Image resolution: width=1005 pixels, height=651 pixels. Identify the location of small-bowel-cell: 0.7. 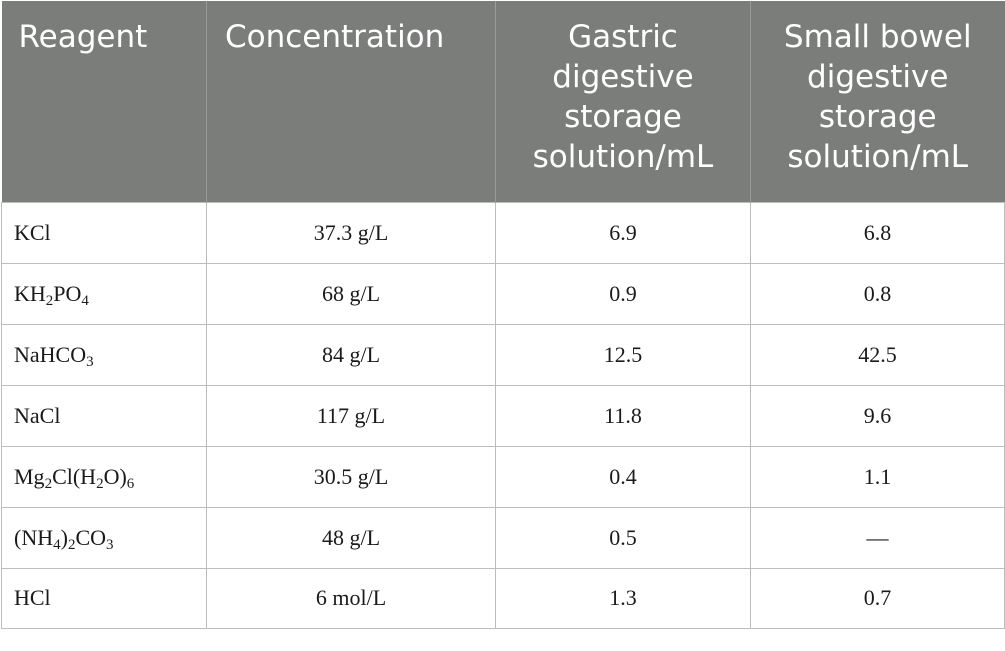
(877, 598).